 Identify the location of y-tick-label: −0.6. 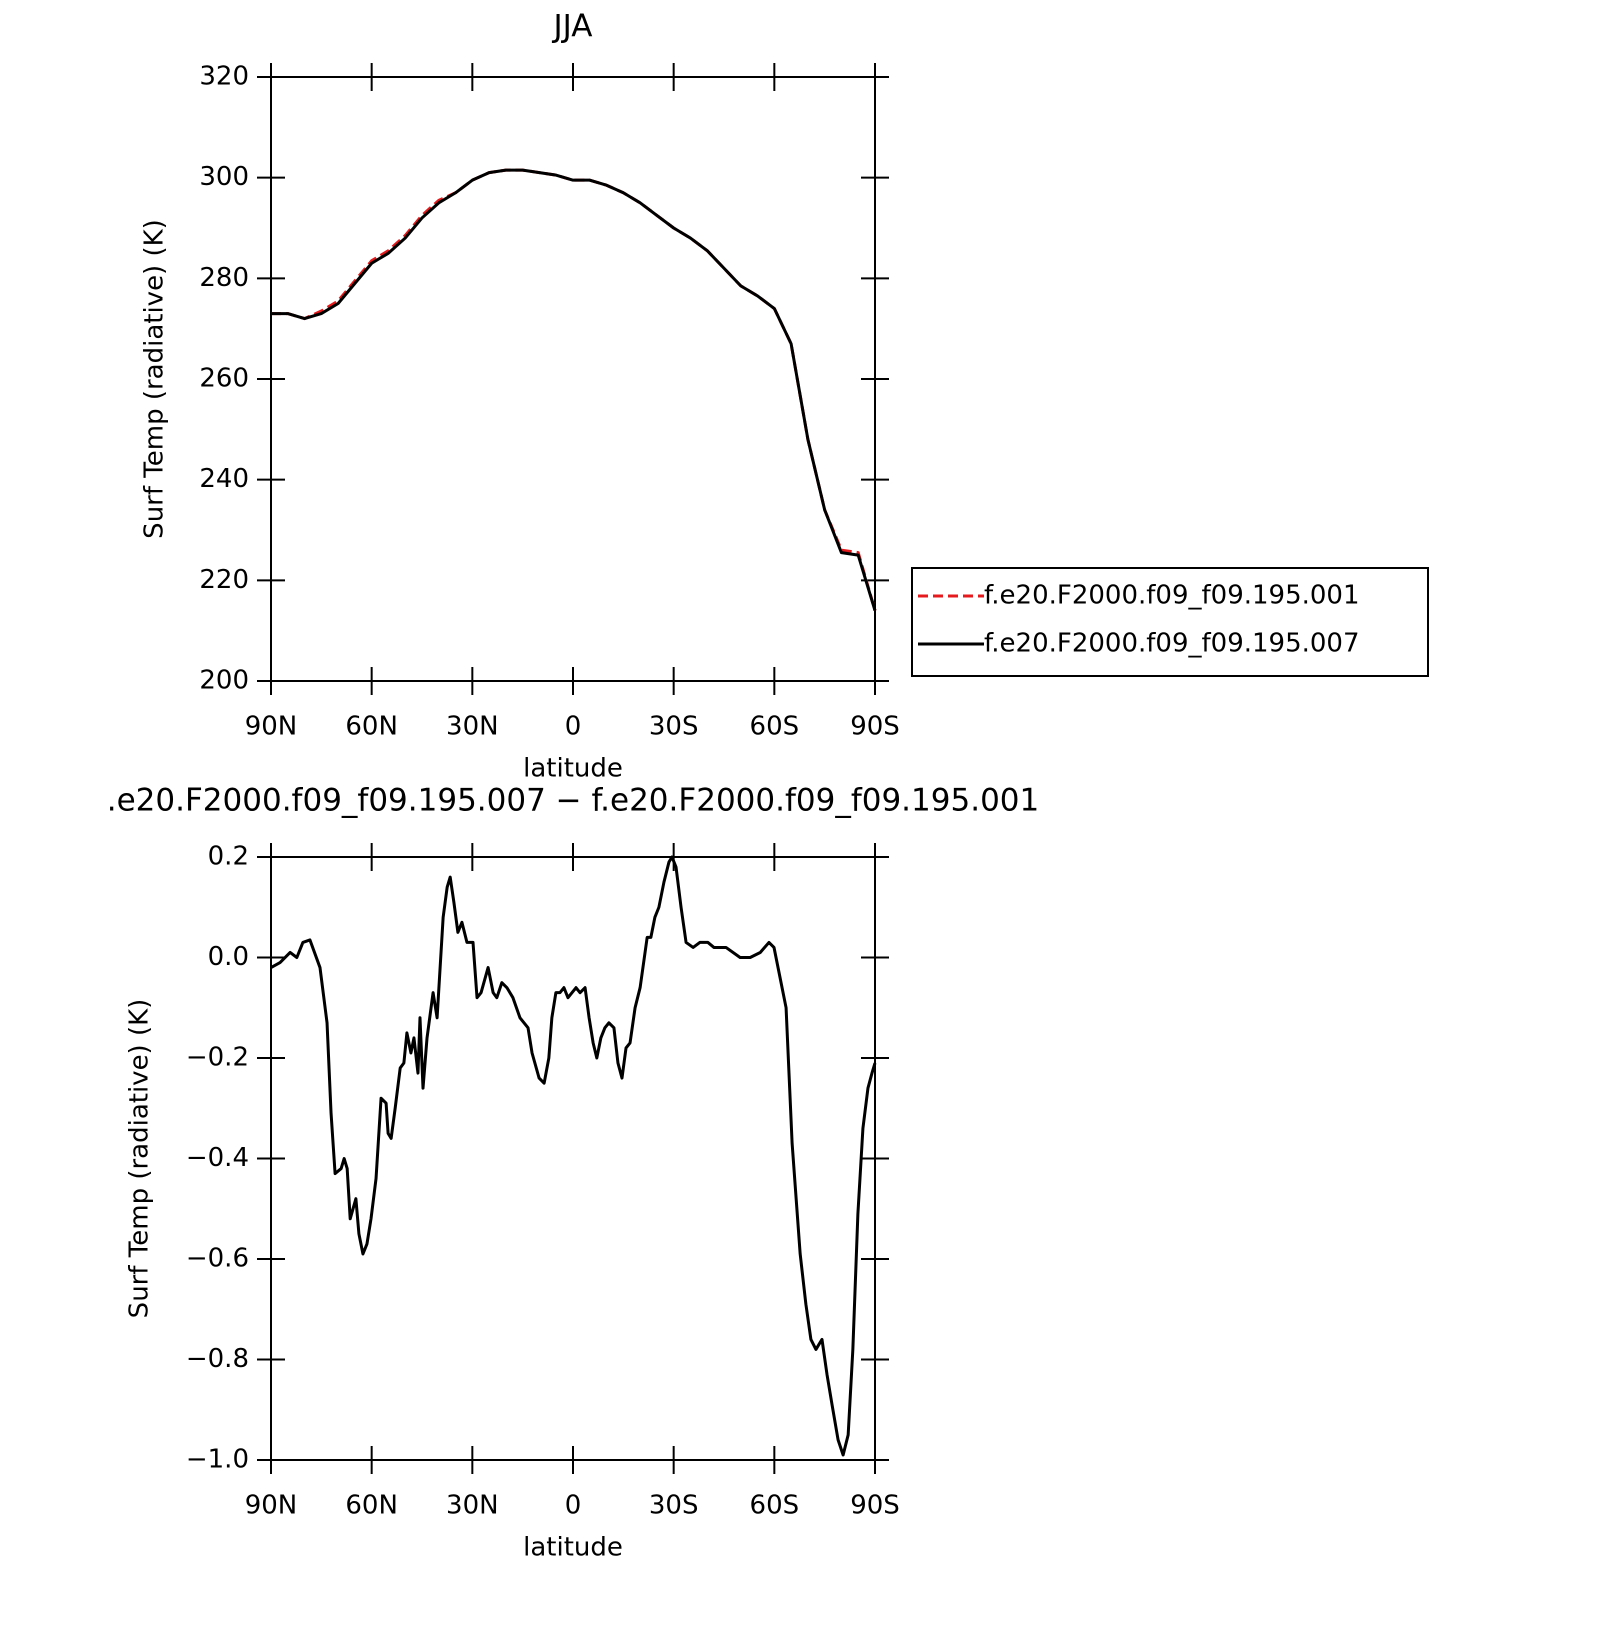
(217, 1259).